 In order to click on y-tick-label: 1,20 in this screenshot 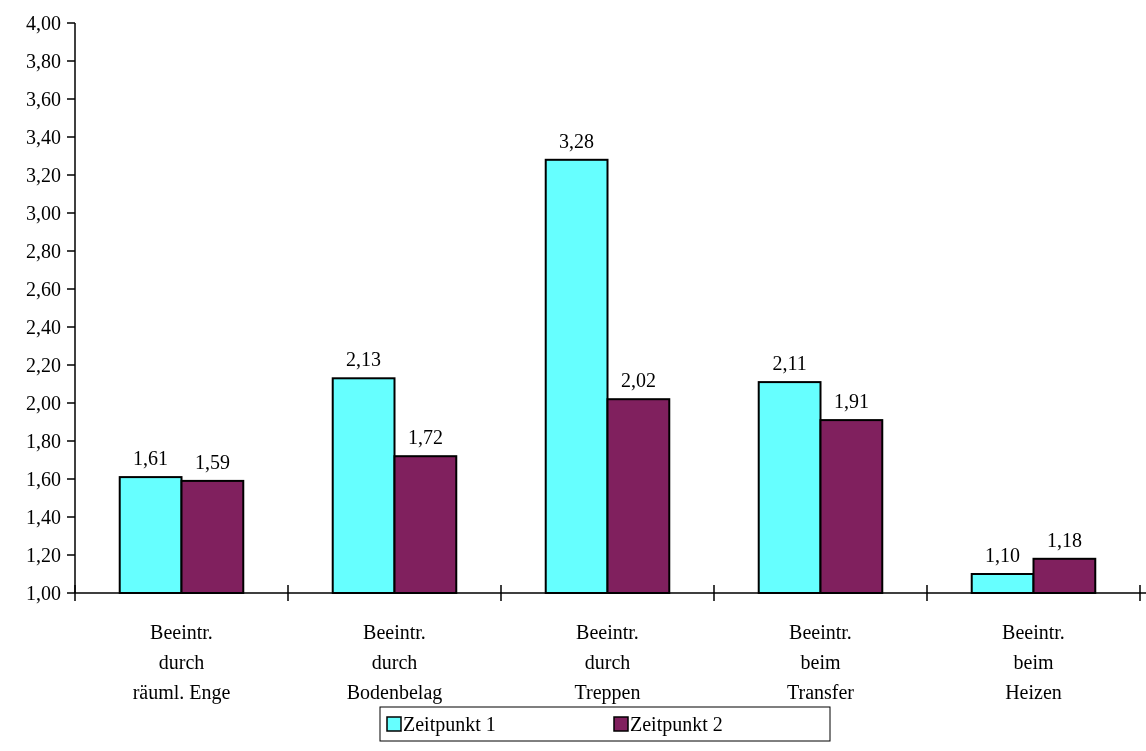, I will do `click(43, 555)`.